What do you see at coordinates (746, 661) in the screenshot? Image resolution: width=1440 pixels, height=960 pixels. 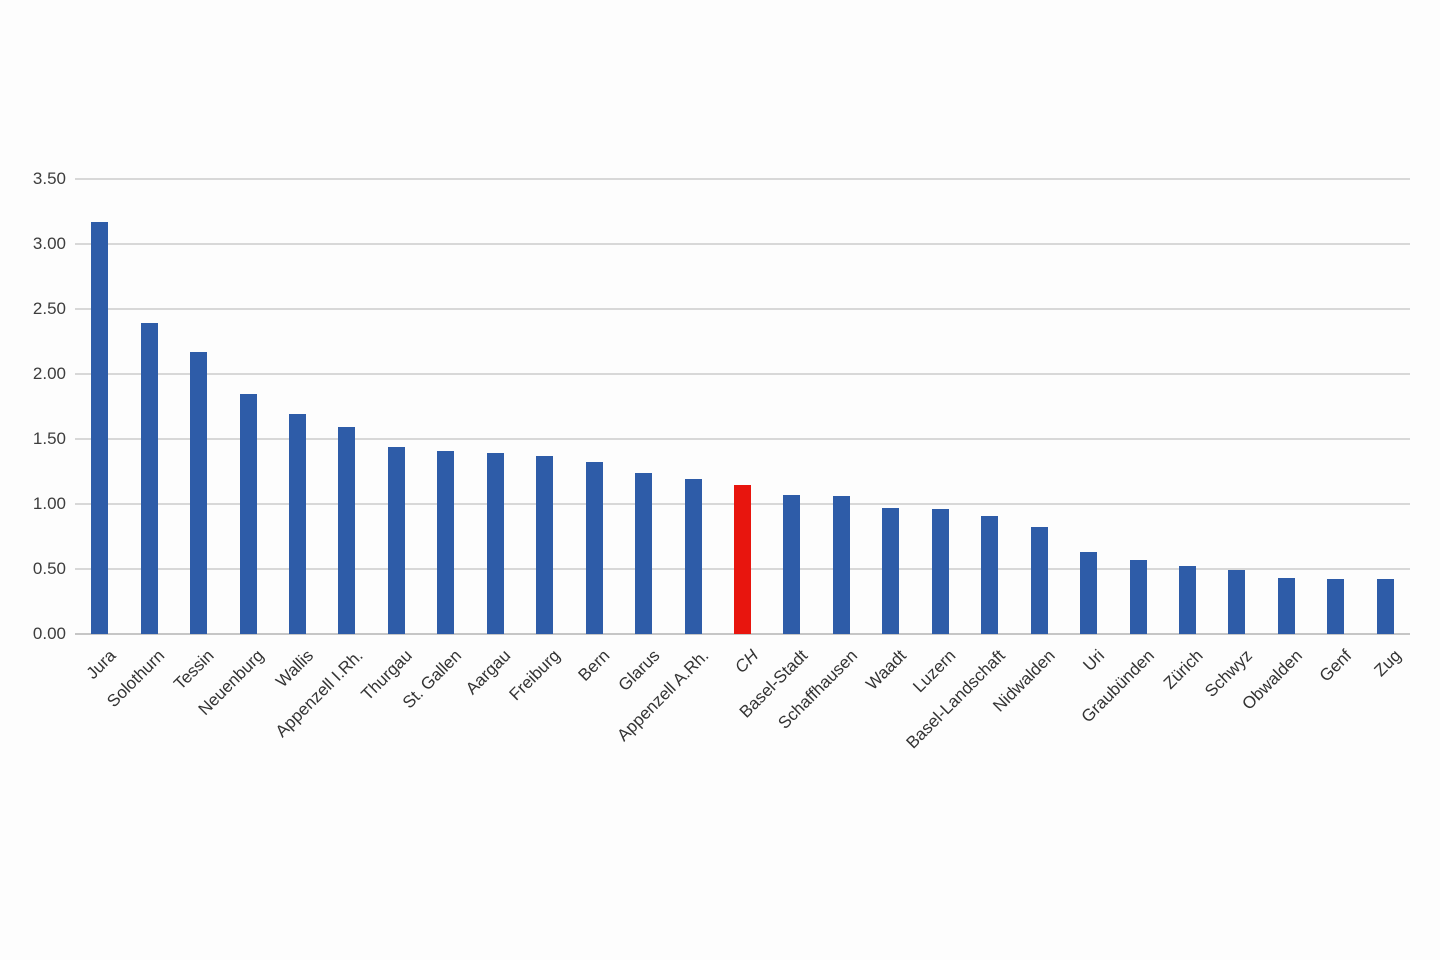 I see `x-tick-label: CH` at bounding box center [746, 661].